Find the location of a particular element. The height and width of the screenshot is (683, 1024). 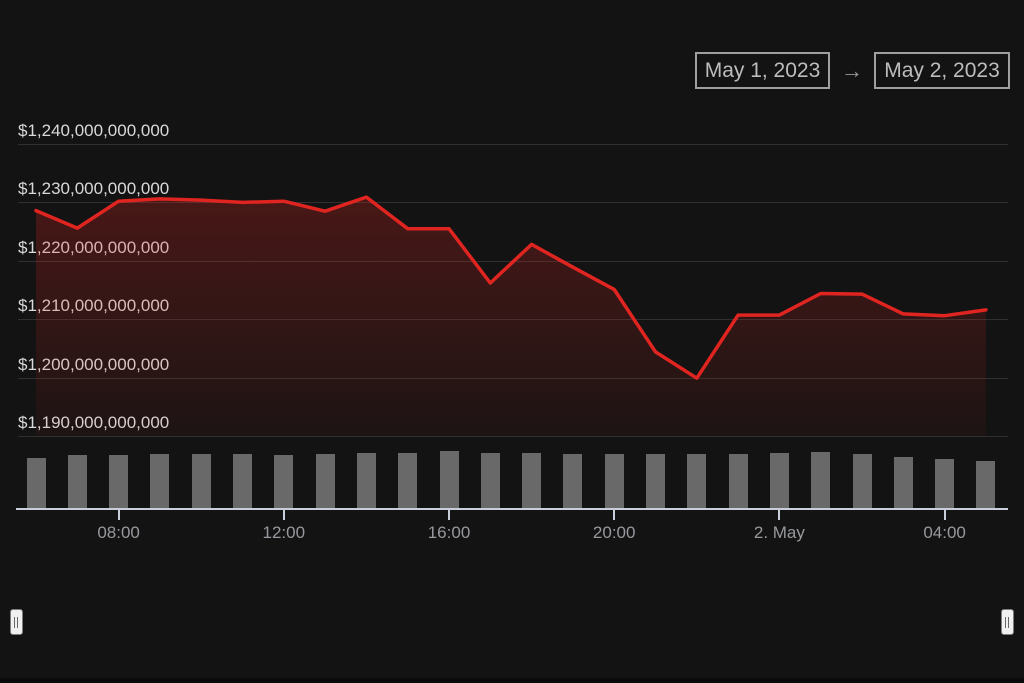

y-axis-label: $1,240,000,000,000 is located at coordinates (94, 130).